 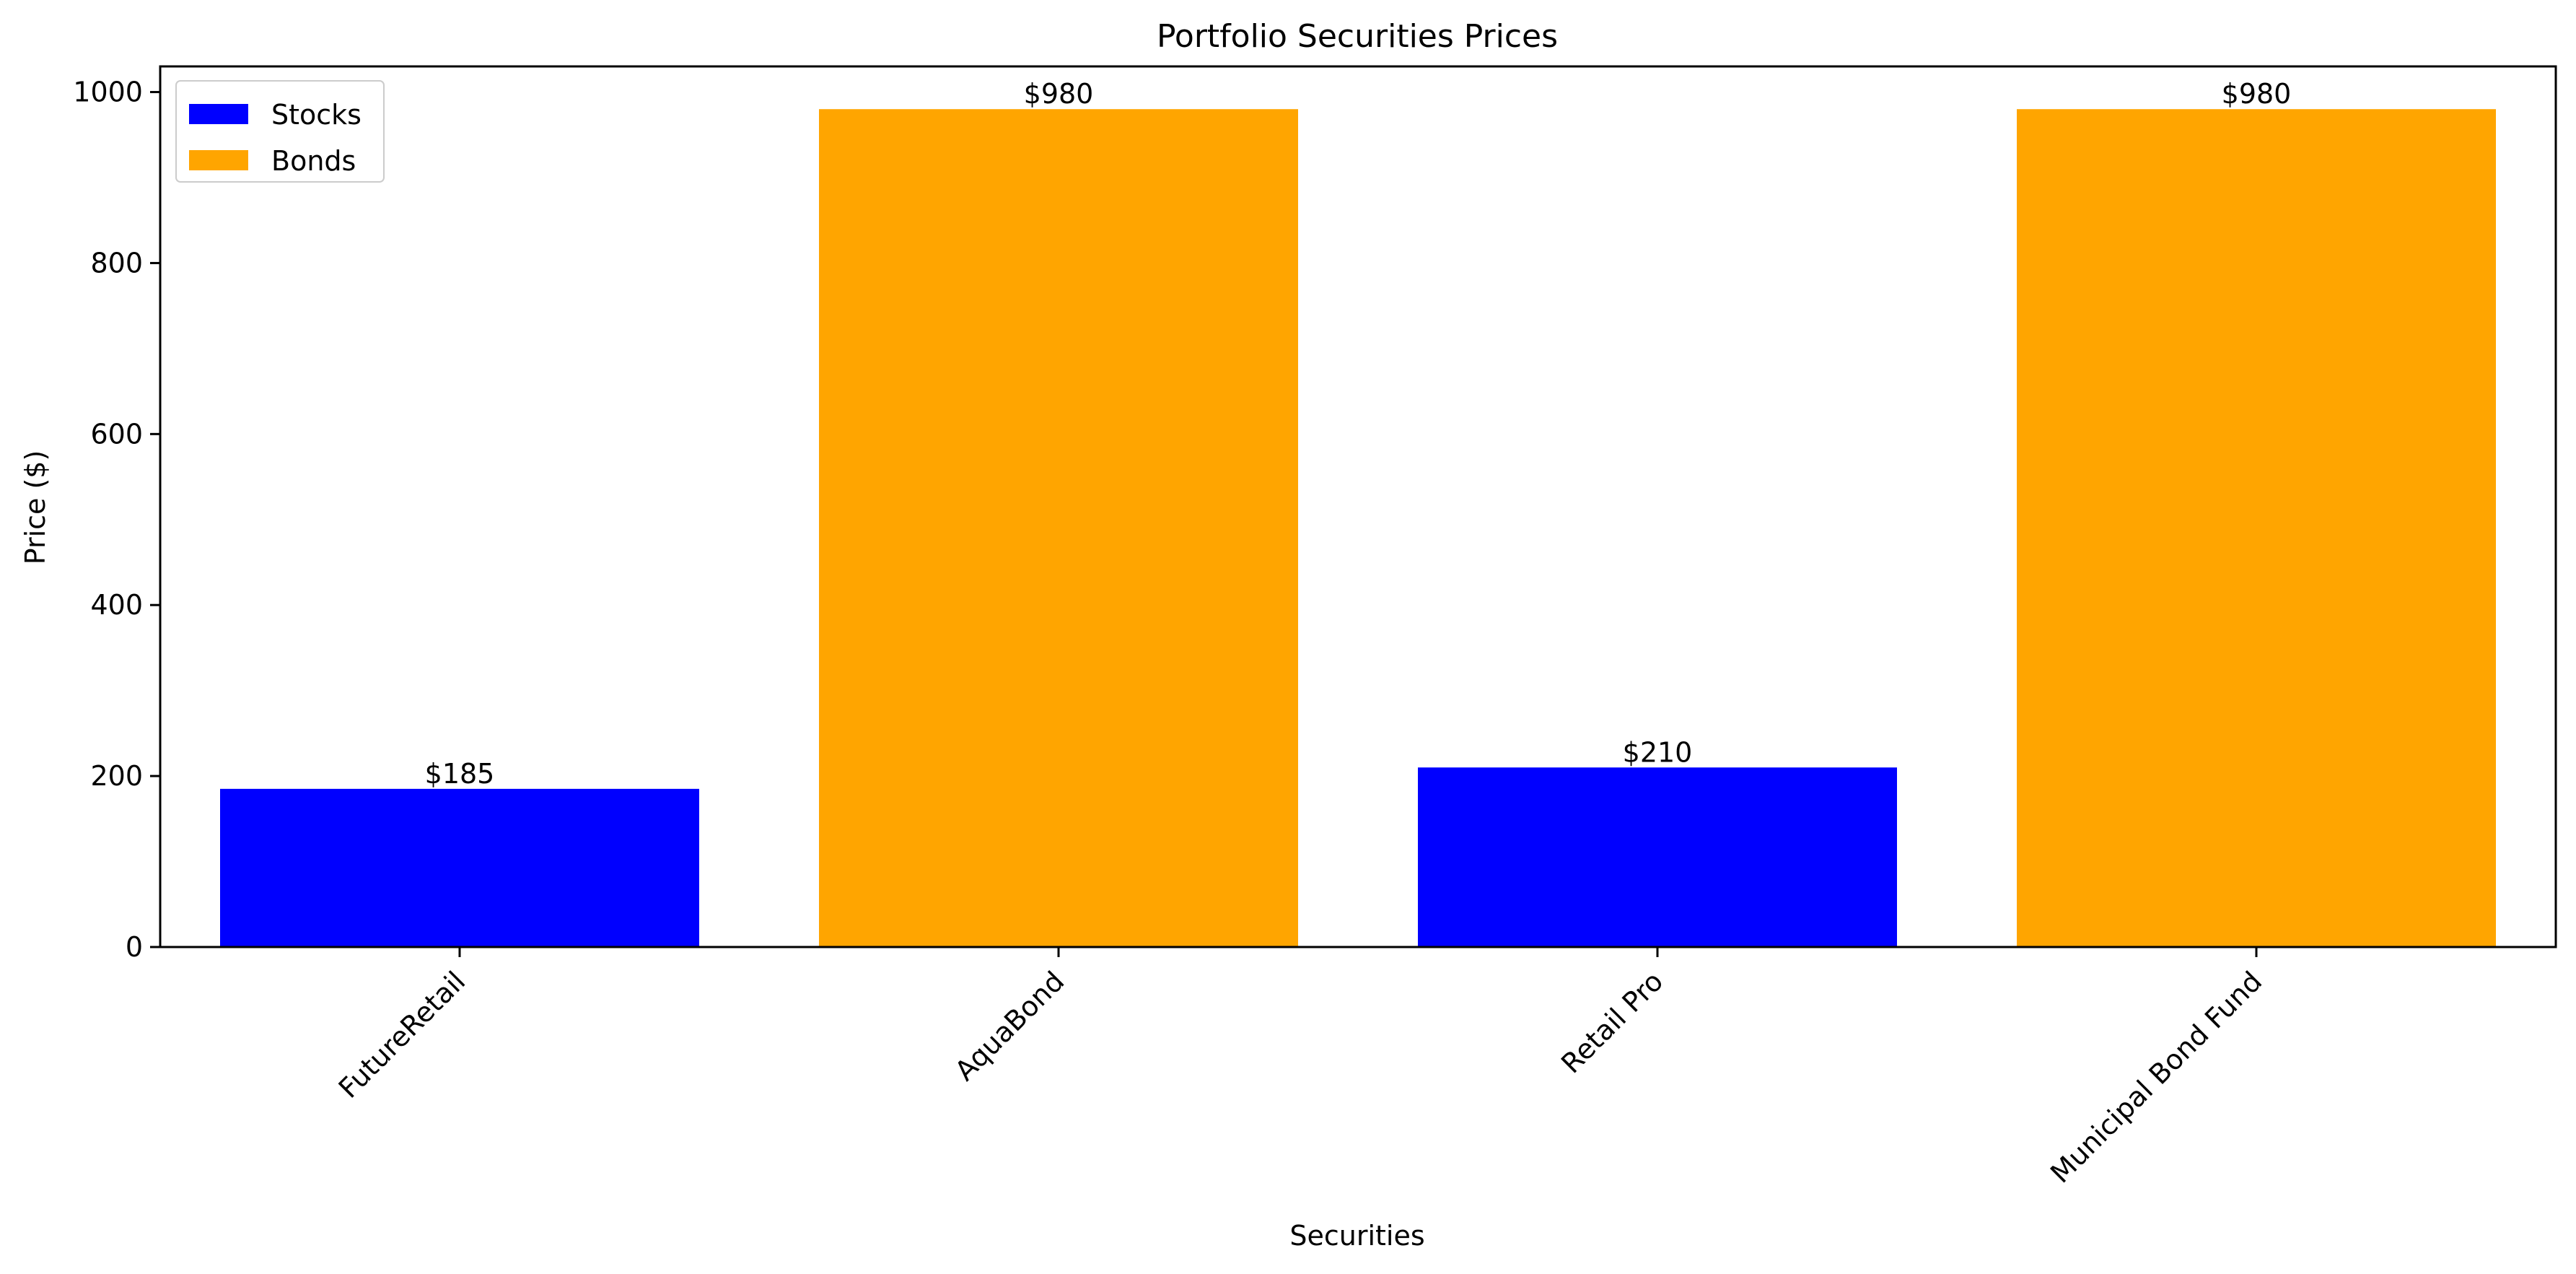 I want to click on bar-futureretail, so click(x=460, y=867).